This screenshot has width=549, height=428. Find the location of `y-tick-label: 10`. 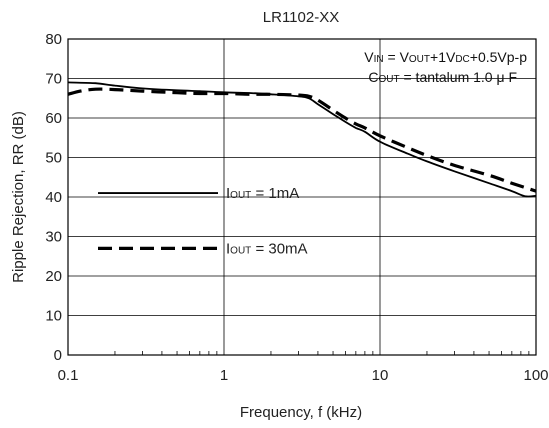

y-tick-label: 10 is located at coordinates (53, 316).